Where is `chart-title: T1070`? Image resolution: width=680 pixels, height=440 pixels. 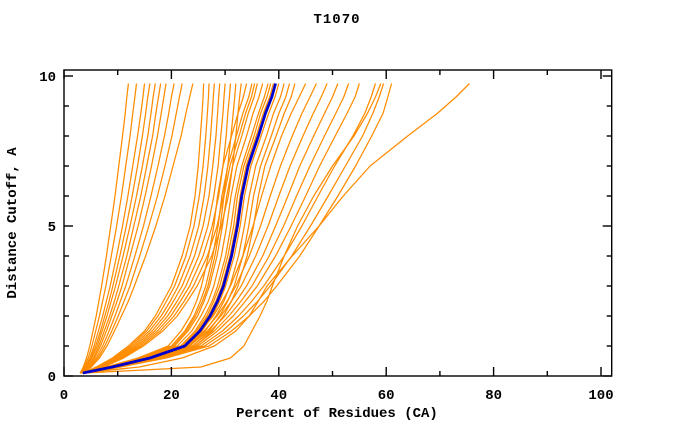 chart-title: T1070 is located at coordinates (336, 20).